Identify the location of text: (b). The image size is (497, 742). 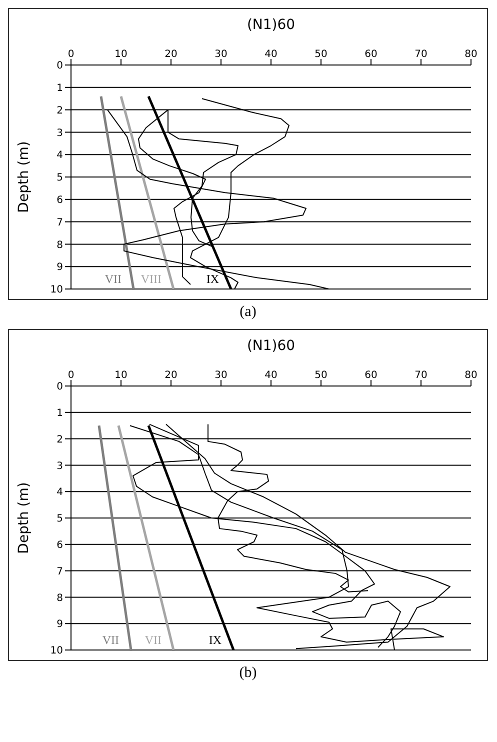
(248, 673).